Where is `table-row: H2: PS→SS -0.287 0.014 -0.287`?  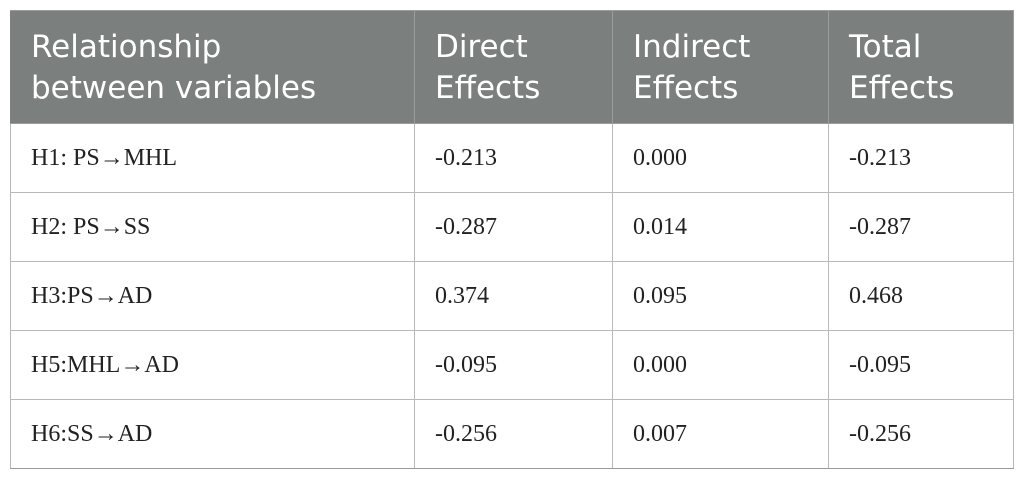
table-row: H2: PS→SS -0.287 0.014 -0.287 is located at coordinates (512, 227).